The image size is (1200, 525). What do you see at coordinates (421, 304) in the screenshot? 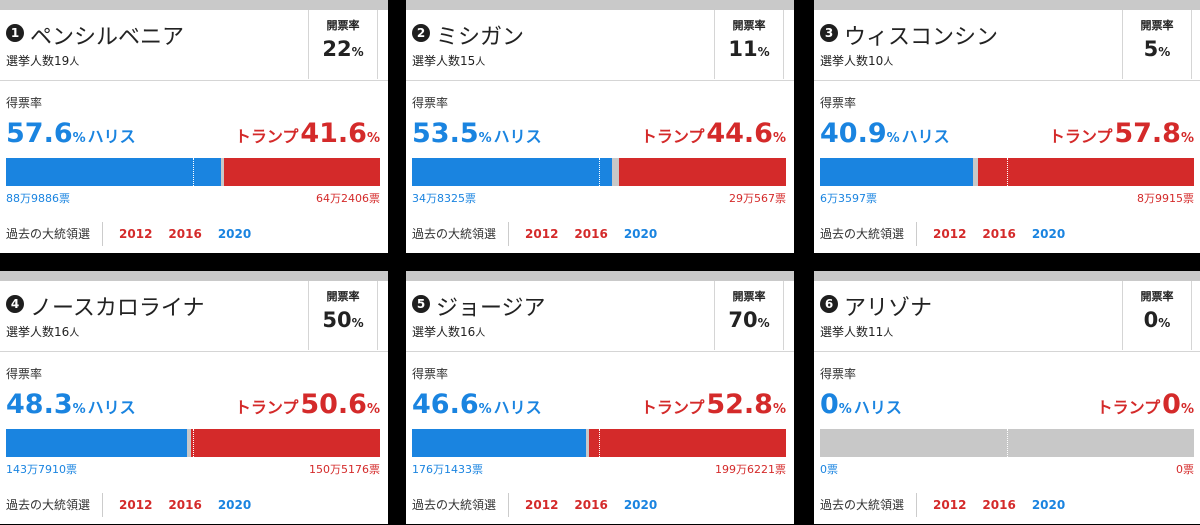
I see `rank-badge: 5` at bounding box center [421, 304].